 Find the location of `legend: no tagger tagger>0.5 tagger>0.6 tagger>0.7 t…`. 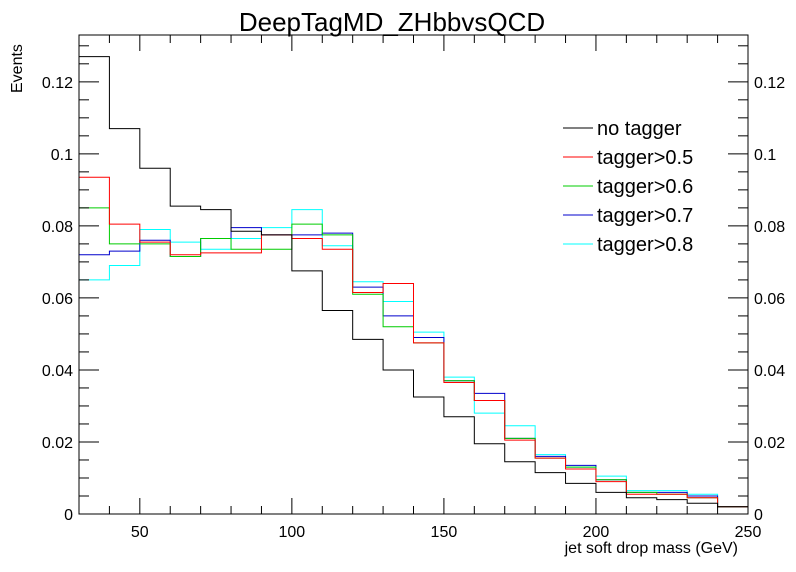

legend: no tagger tagger>0.5 tagger>0.6 tagger>0.7 t… is located at coordinates (628, 187).